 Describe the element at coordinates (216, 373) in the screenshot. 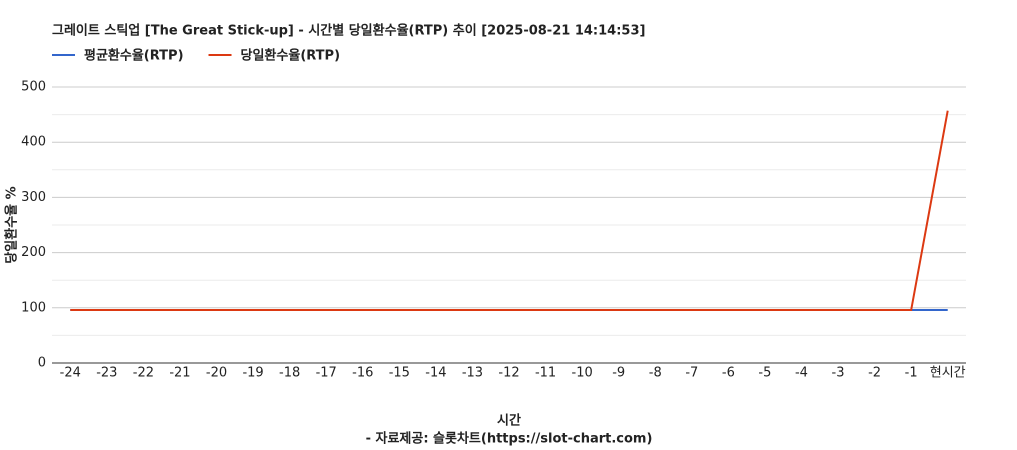

I see `x-tick-label: -20` at that location.